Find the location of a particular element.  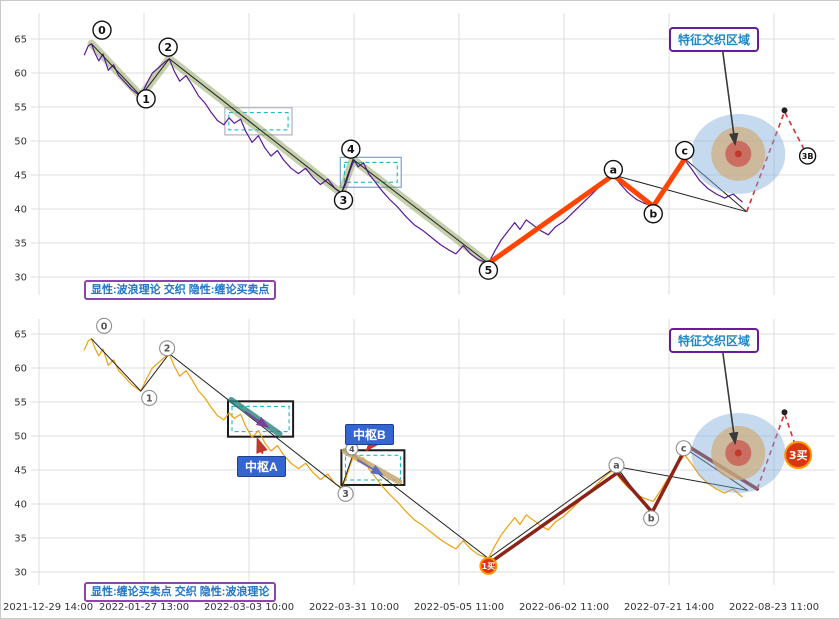

wave-label-text: b is located at coordinates (651, 519).